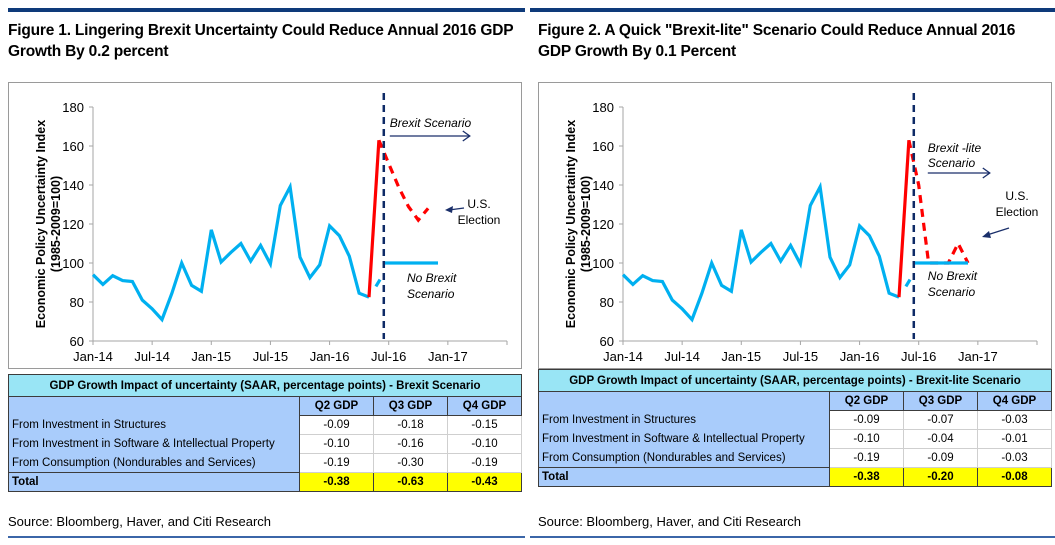 Image resolution: width=1055 pixels, height=545 pixels. What do you see at coordinates (410, 444) in the screenshot?
I see `cell: -0.16` at bounding box center [410, 444].